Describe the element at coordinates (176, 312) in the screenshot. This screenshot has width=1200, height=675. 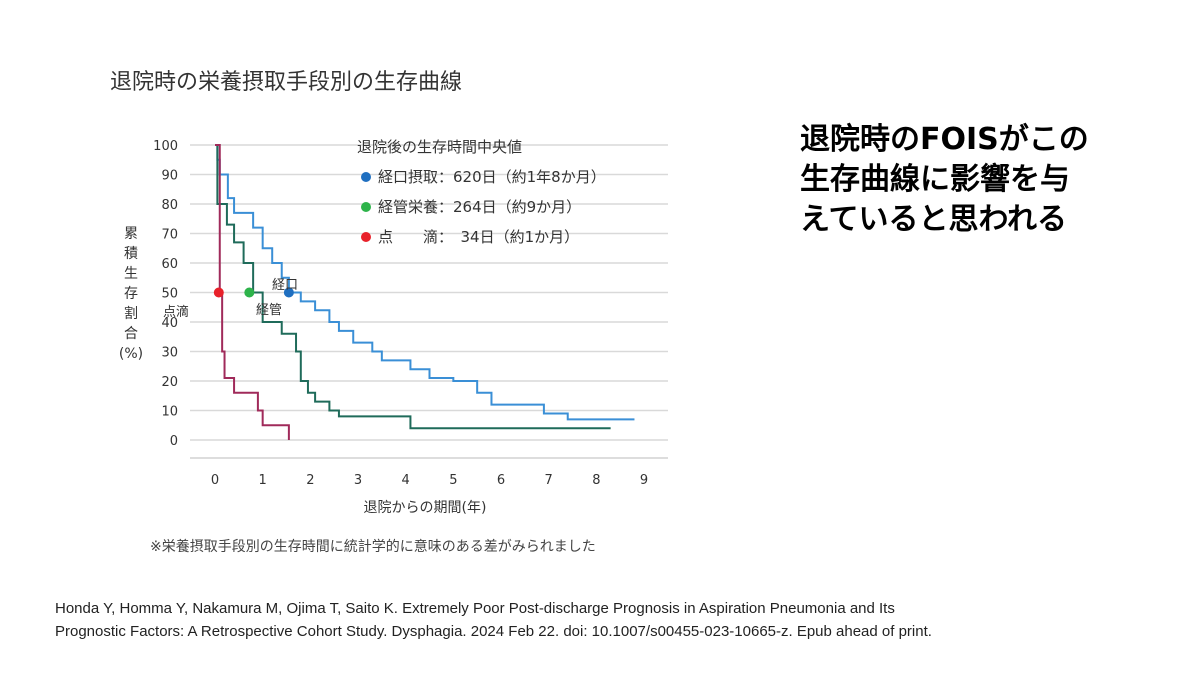
I see `curve-label: 点滴` at that location.